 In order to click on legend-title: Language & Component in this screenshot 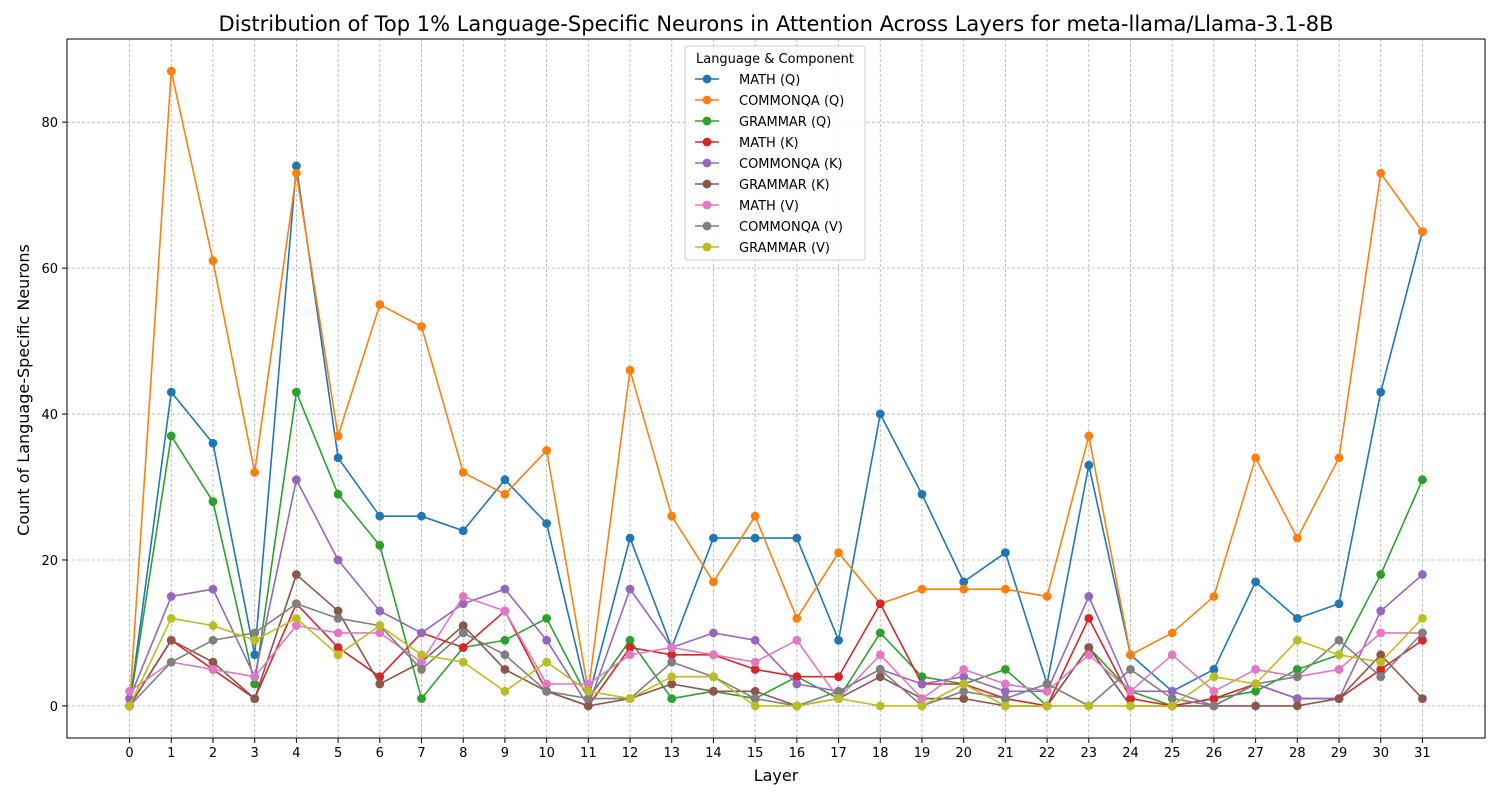, I will do `click(775, 59)`.